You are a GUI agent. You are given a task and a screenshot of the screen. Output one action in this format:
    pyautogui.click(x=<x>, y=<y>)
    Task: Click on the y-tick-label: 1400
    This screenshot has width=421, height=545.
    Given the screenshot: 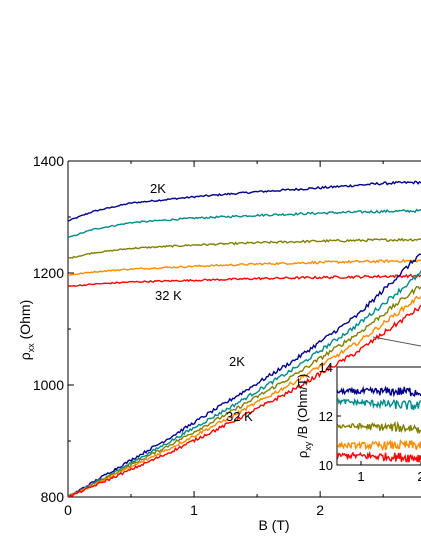 What is the action you would take?
    pyautogui.click(x=48, y=161)
    